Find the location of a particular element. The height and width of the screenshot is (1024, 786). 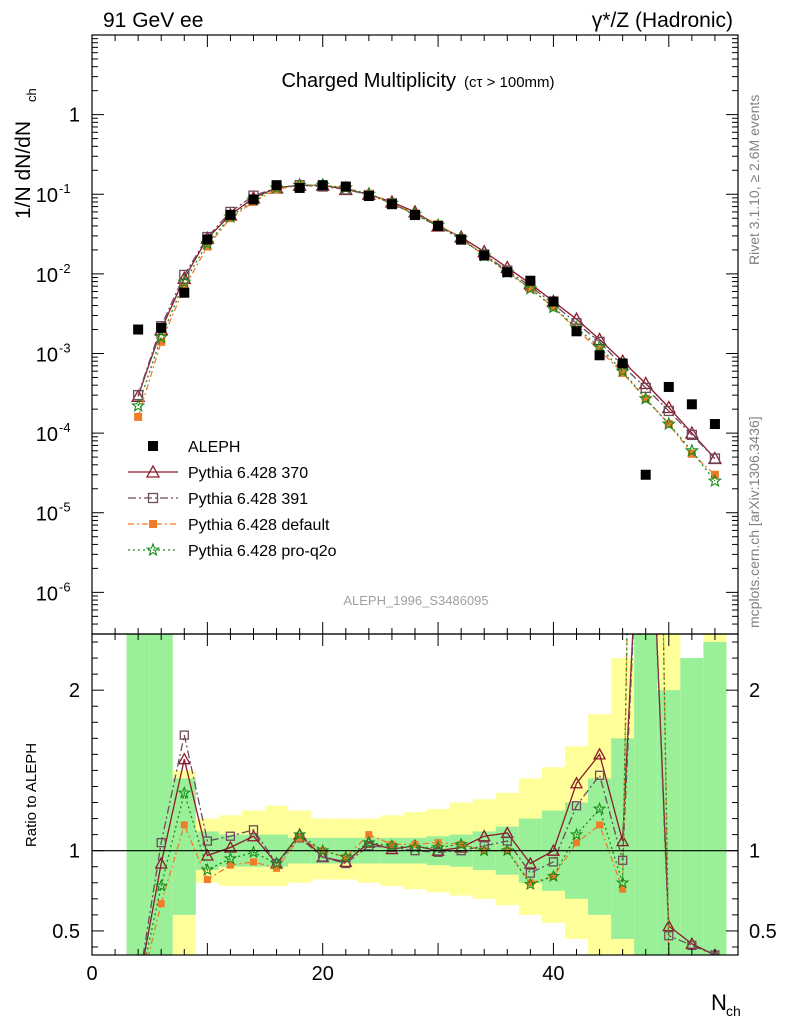

y-tick-label-exponent: -6 is located at coordinates (65, 586).